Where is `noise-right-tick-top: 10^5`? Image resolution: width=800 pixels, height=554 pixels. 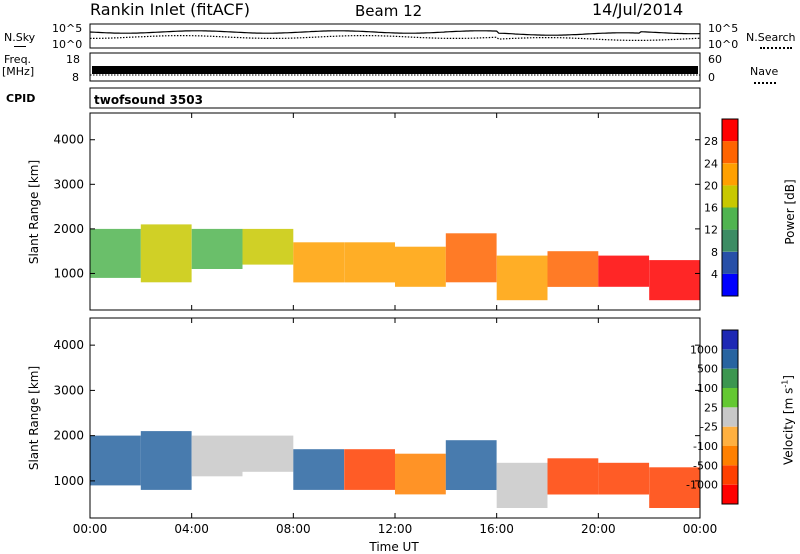 noise-right-tick-top: 10^5 is located at coordinates (723, 28).